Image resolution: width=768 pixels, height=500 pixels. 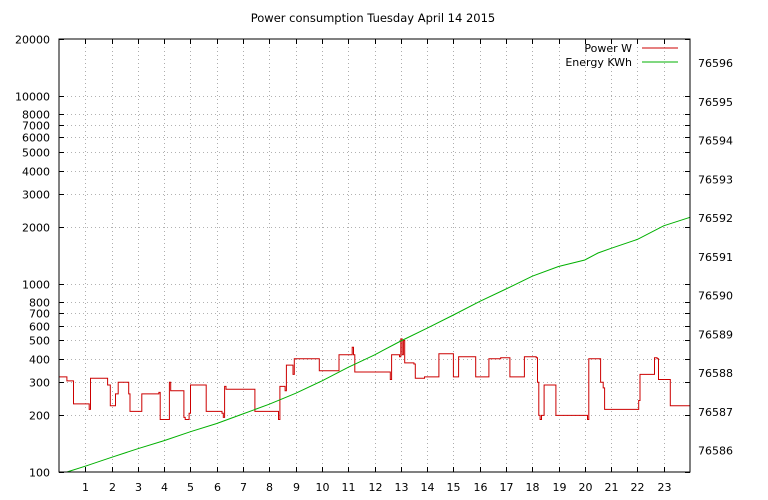 I want to click on y2-tick-label: 76587, so click(x=715, y=412).